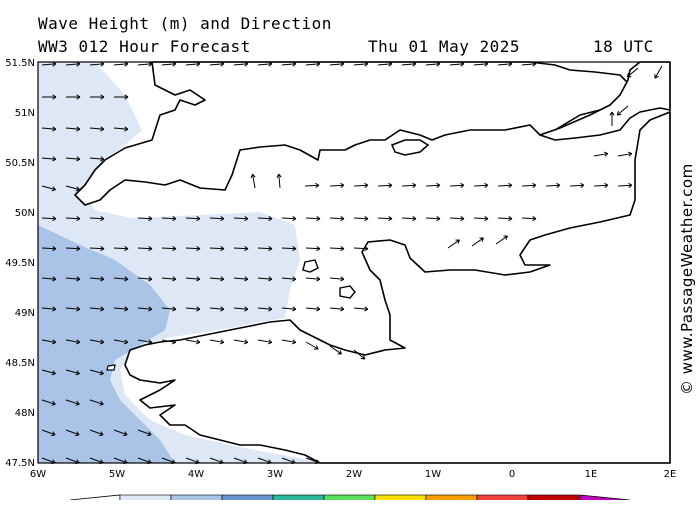  Describe the element at coordinates (20, 263) in the screenshot. I see `latitude-labels: 51.5N 51N 50.5N 50N 49.5N 49N 48.5N 48N 47.5N` at that location.